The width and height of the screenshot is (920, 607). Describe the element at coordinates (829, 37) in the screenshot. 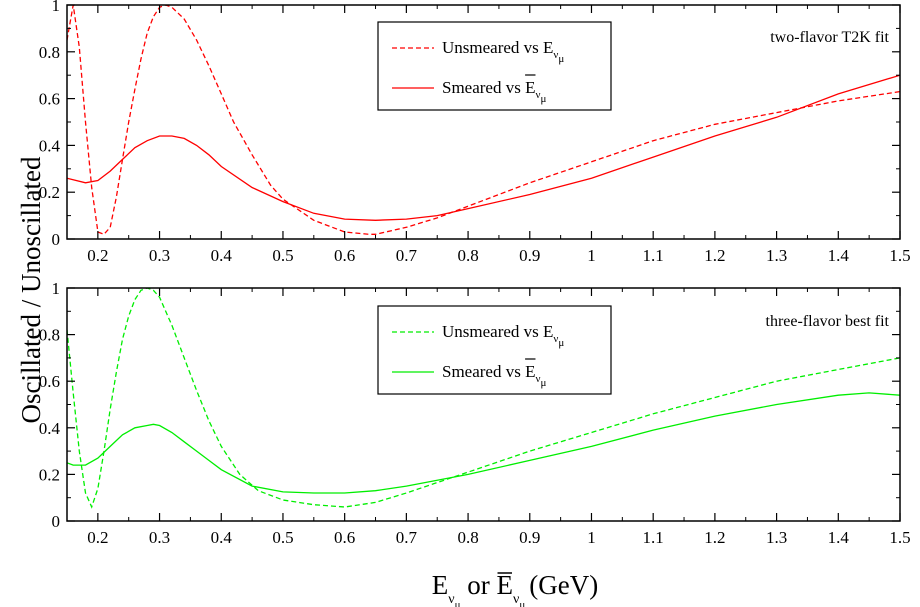

I see `panel-annotation: two-flavor T2K fit` at that location.